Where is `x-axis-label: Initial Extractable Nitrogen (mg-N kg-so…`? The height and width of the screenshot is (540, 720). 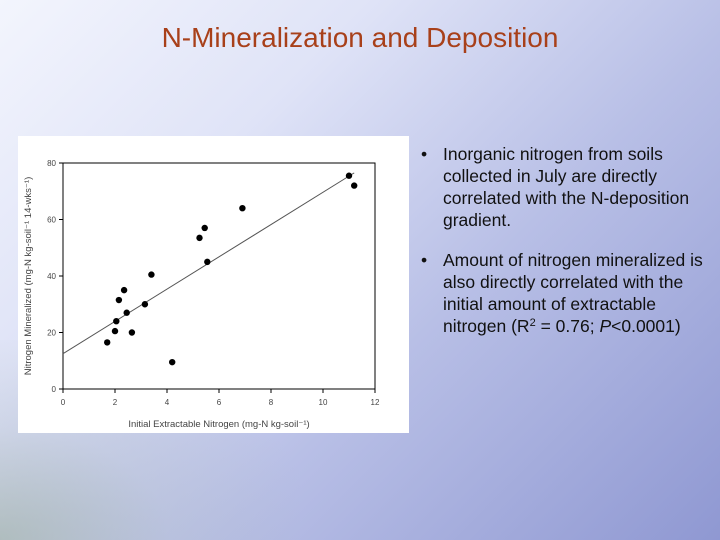 x-axis-label: Initial Extractable Nitrogen (mg-N kg-so… is located at coordinates (218, 424).